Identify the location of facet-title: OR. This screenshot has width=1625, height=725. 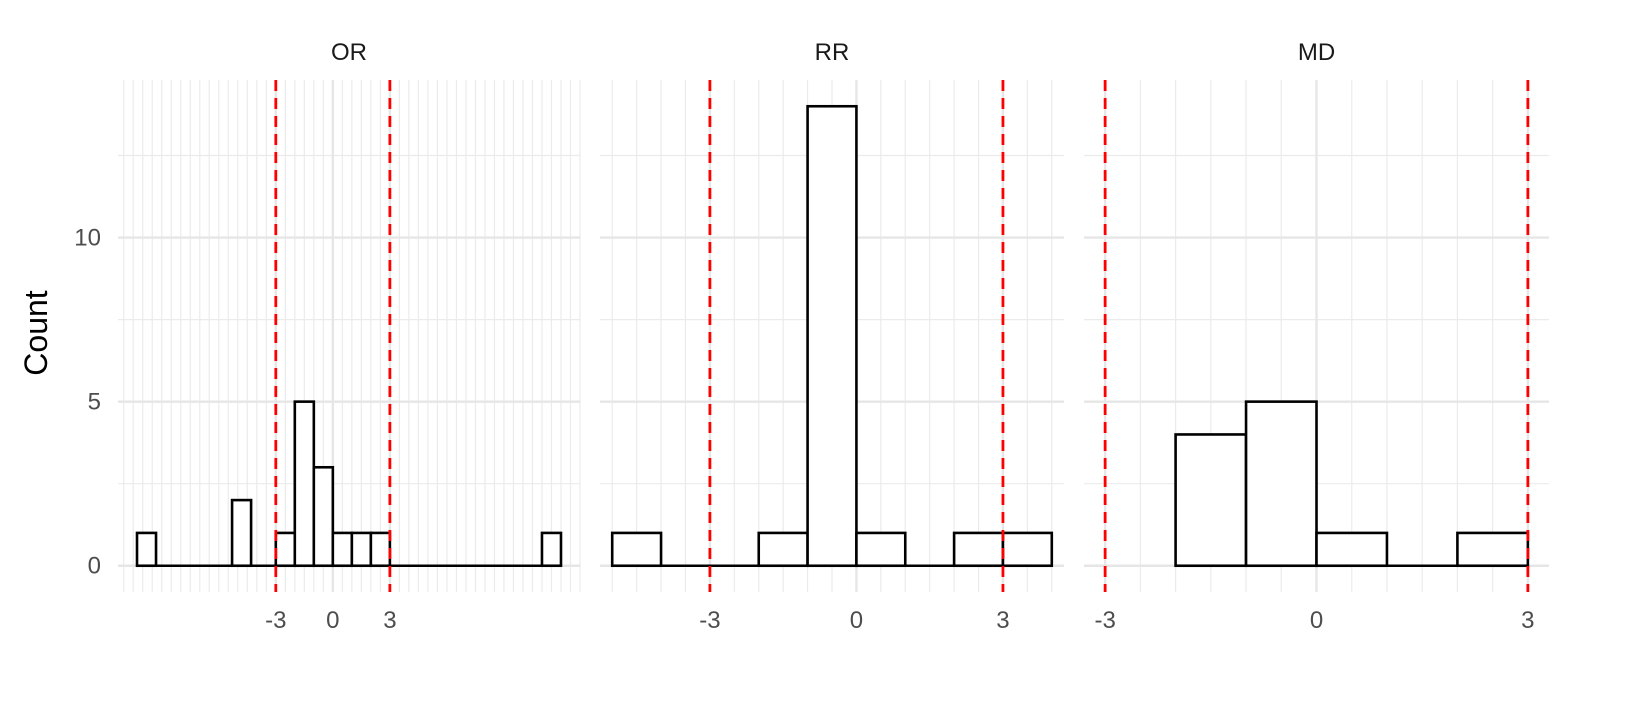
(349, 52).